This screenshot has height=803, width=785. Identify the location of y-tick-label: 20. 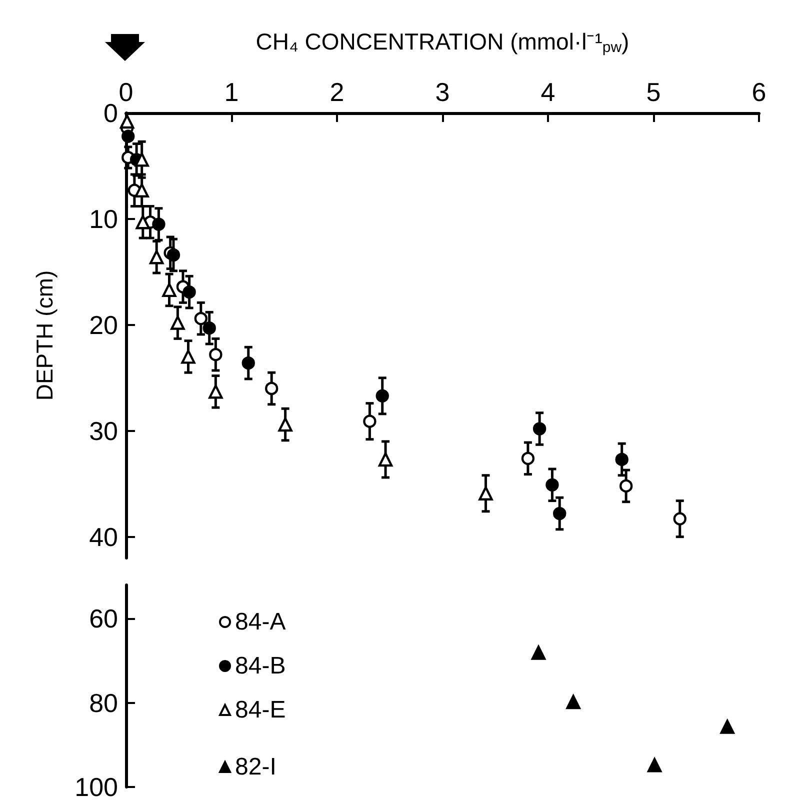
(103, 325).